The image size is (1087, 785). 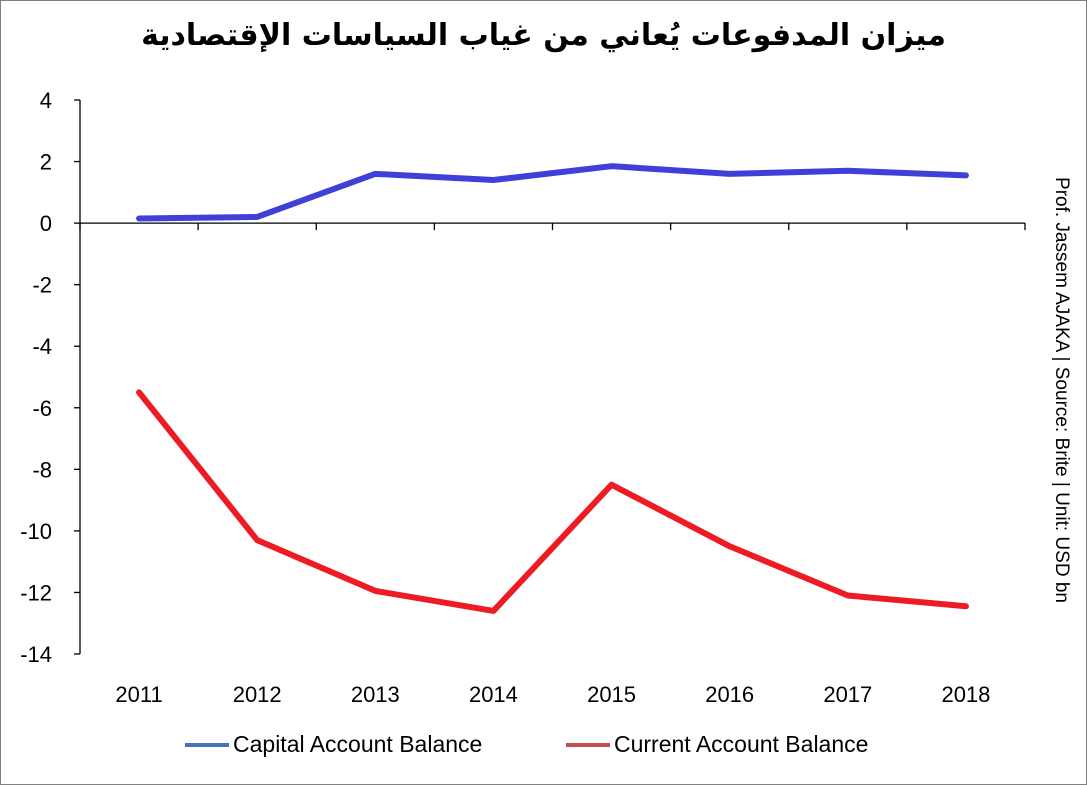 I want to click on x-tick-label: 2014, so click(x=493, y=694).